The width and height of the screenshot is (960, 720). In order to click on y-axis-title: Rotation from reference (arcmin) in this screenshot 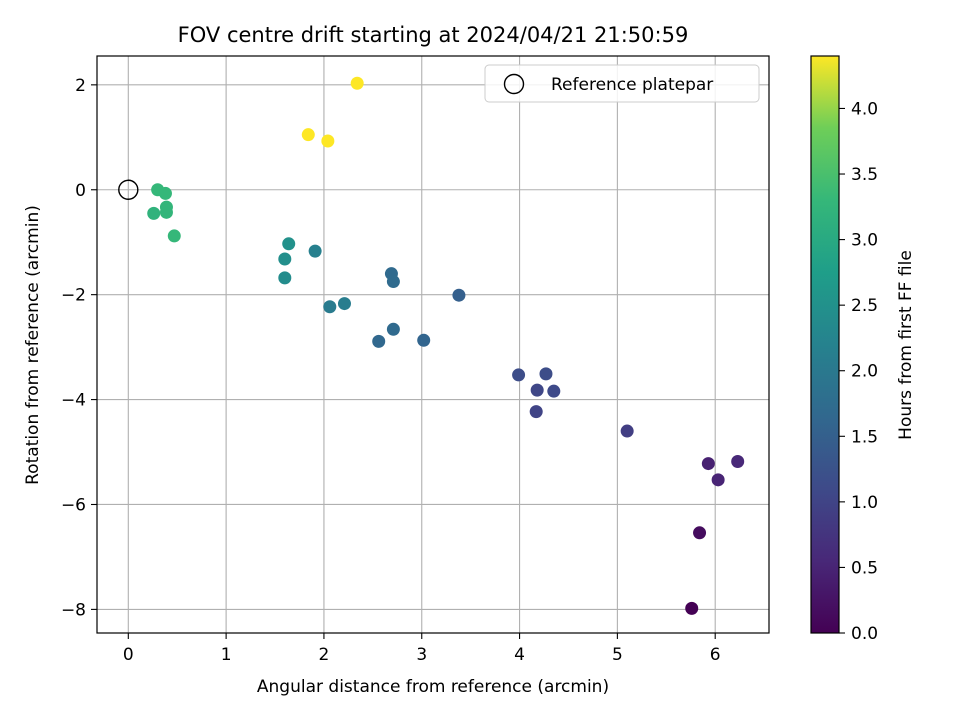, I will do `click(33, 345)`.